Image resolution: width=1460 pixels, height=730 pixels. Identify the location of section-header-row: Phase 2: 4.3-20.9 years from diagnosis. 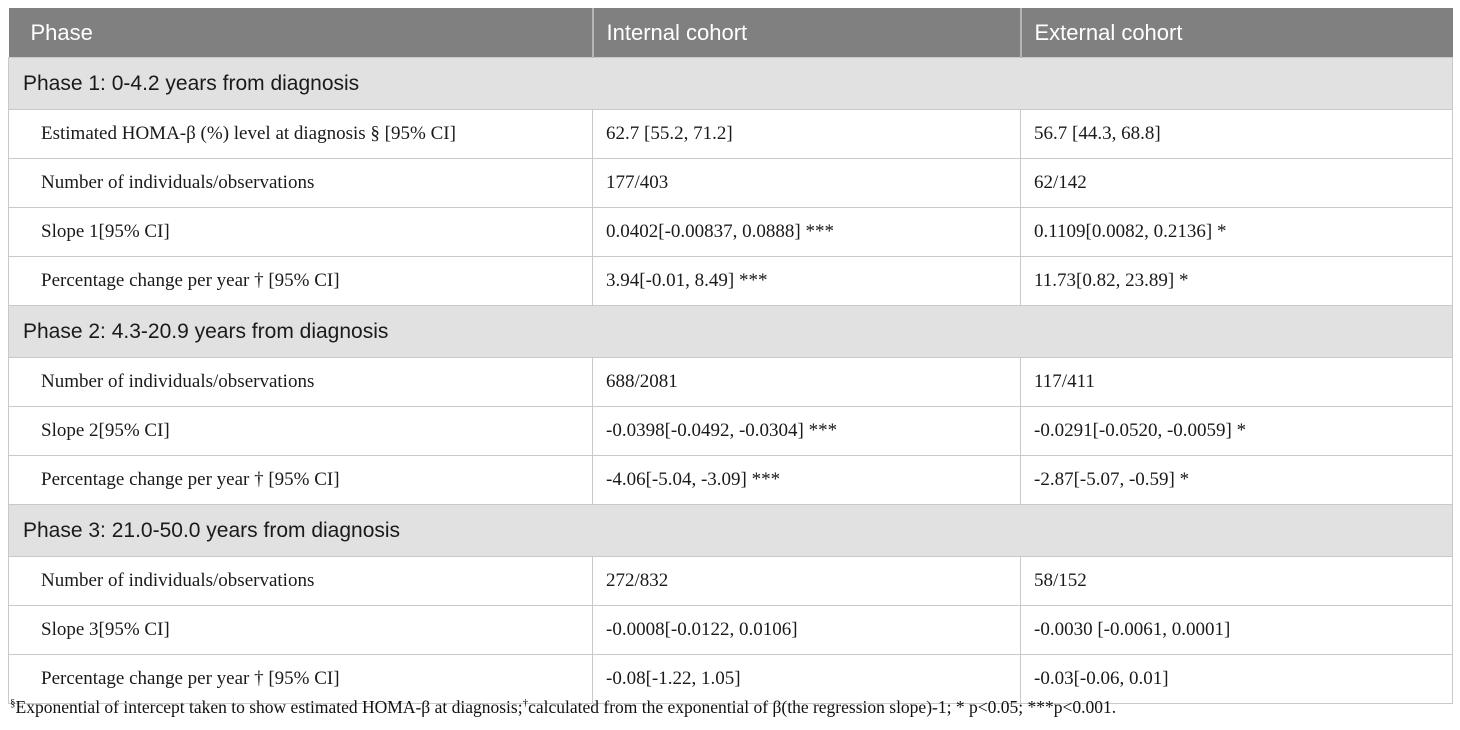
(730, 331).